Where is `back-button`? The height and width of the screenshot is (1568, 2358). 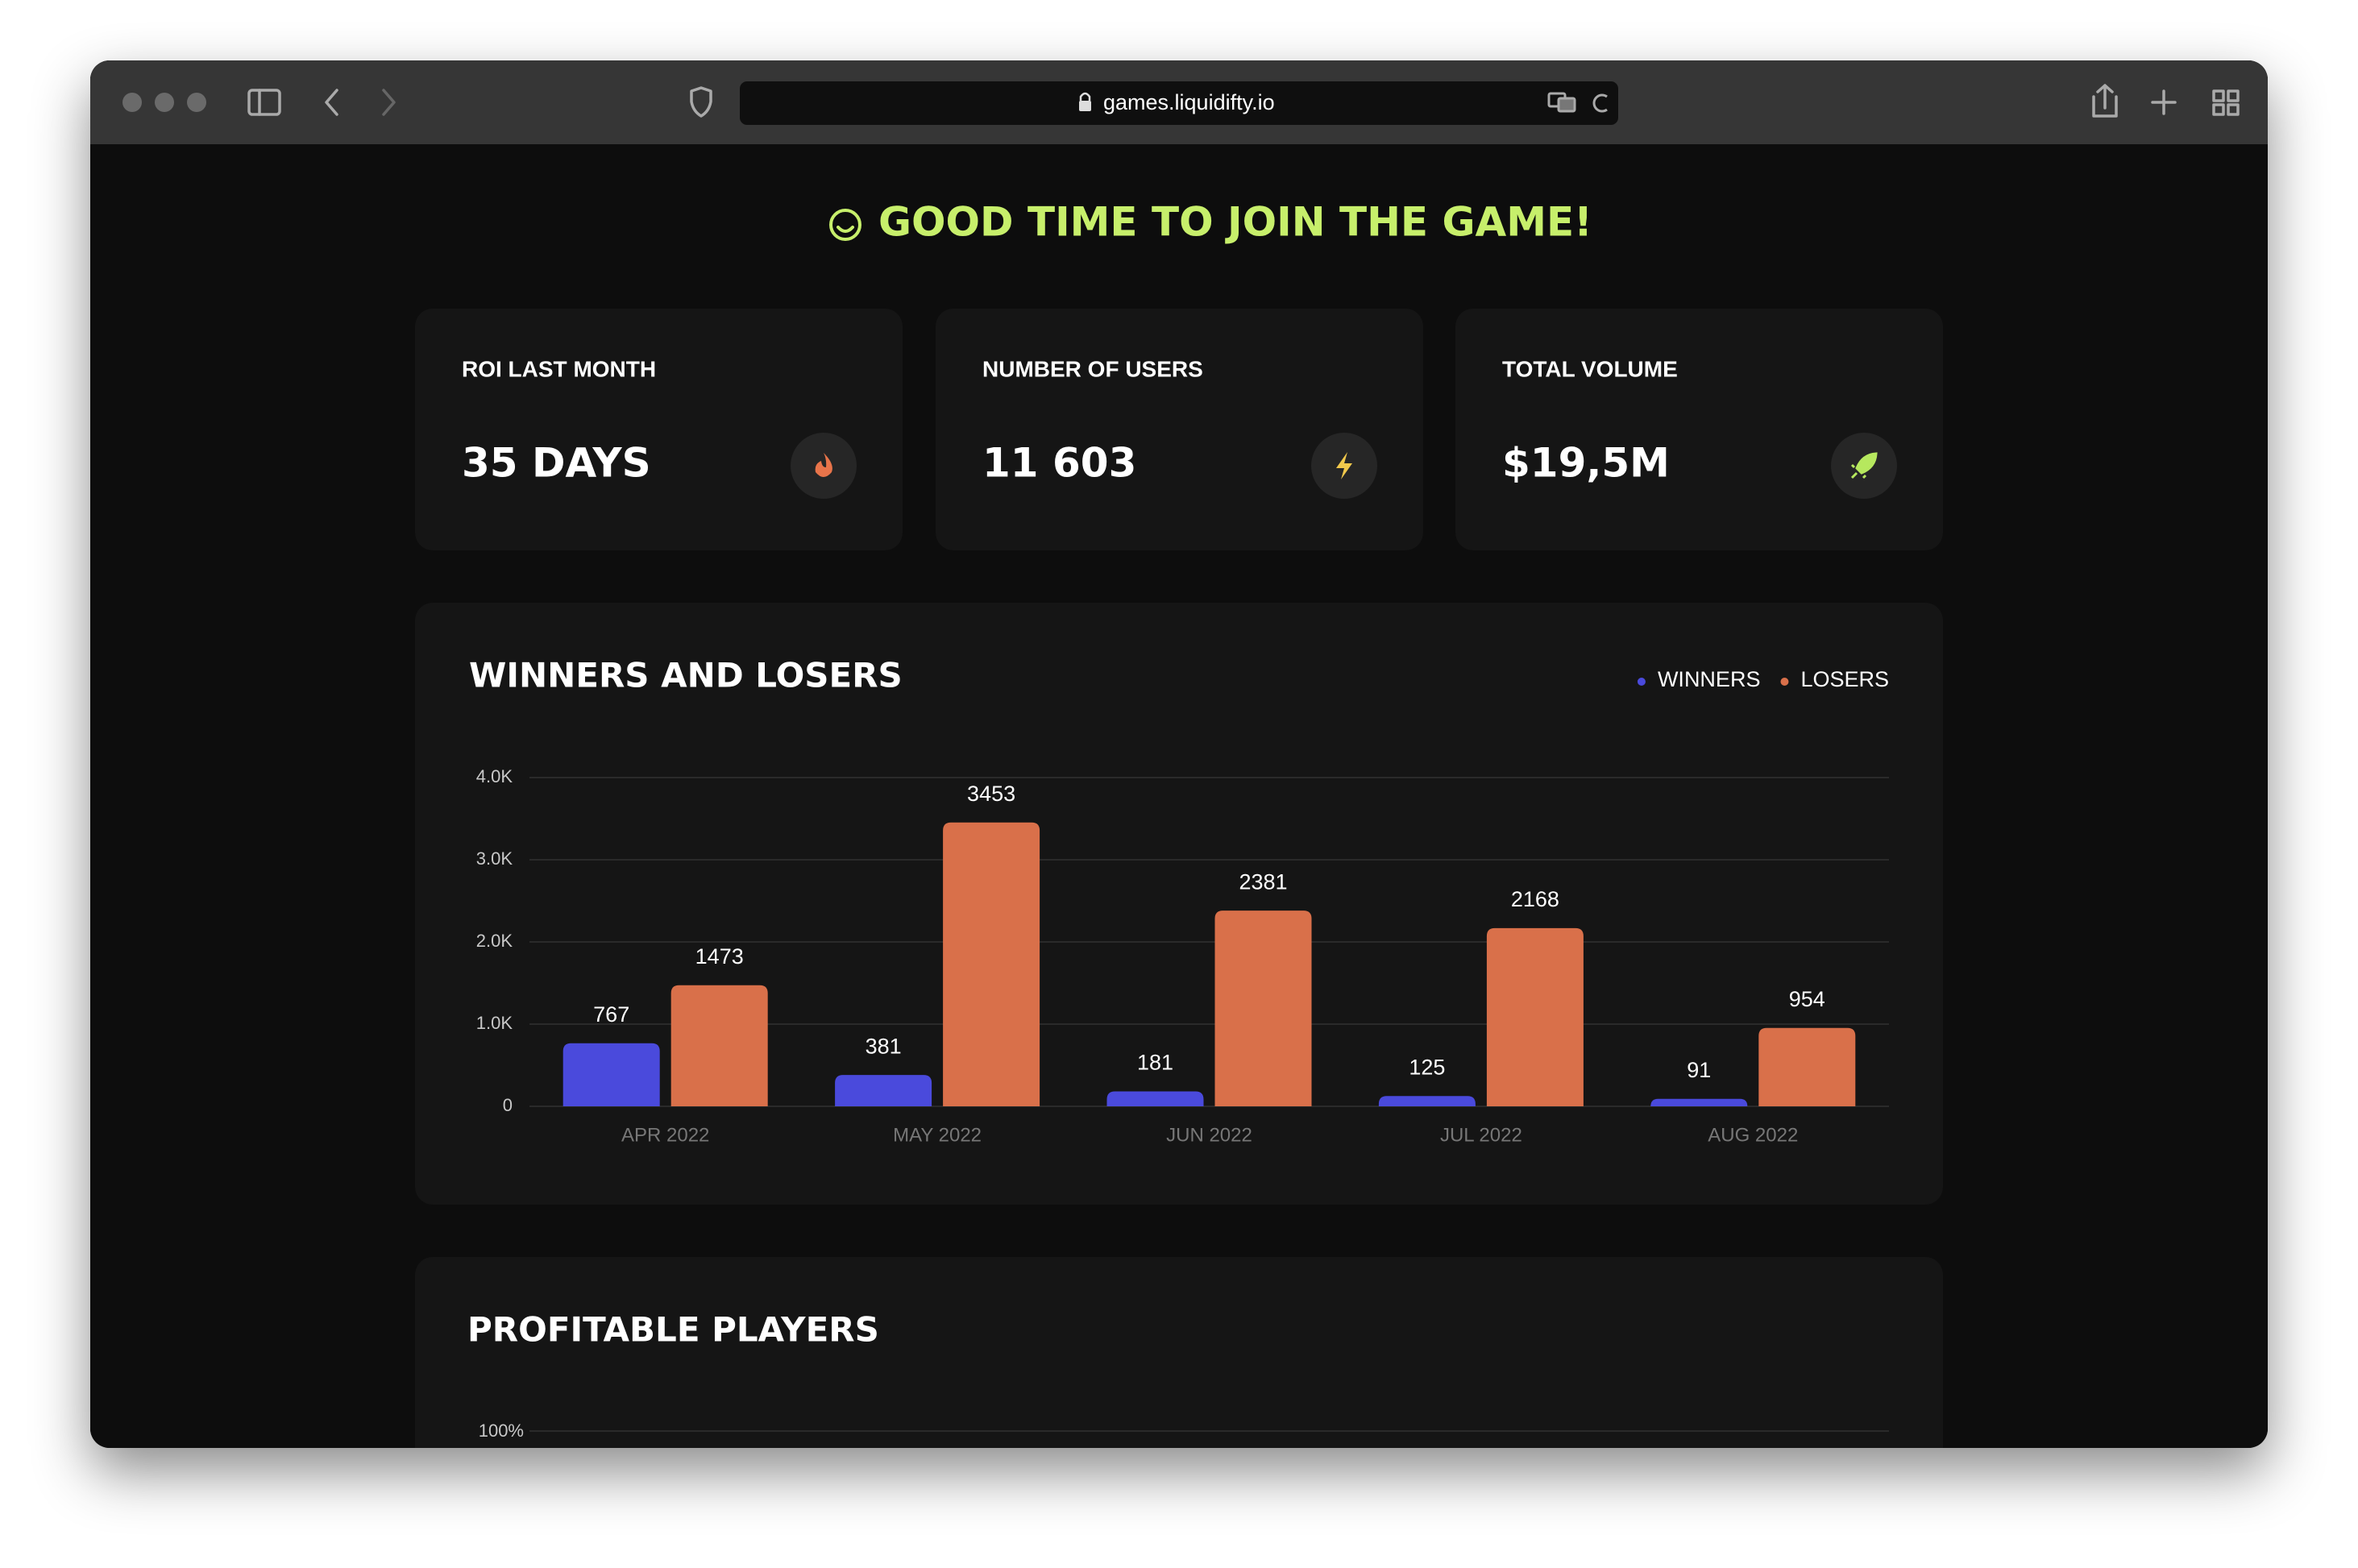
back-button is located at coordinates (331, 102).